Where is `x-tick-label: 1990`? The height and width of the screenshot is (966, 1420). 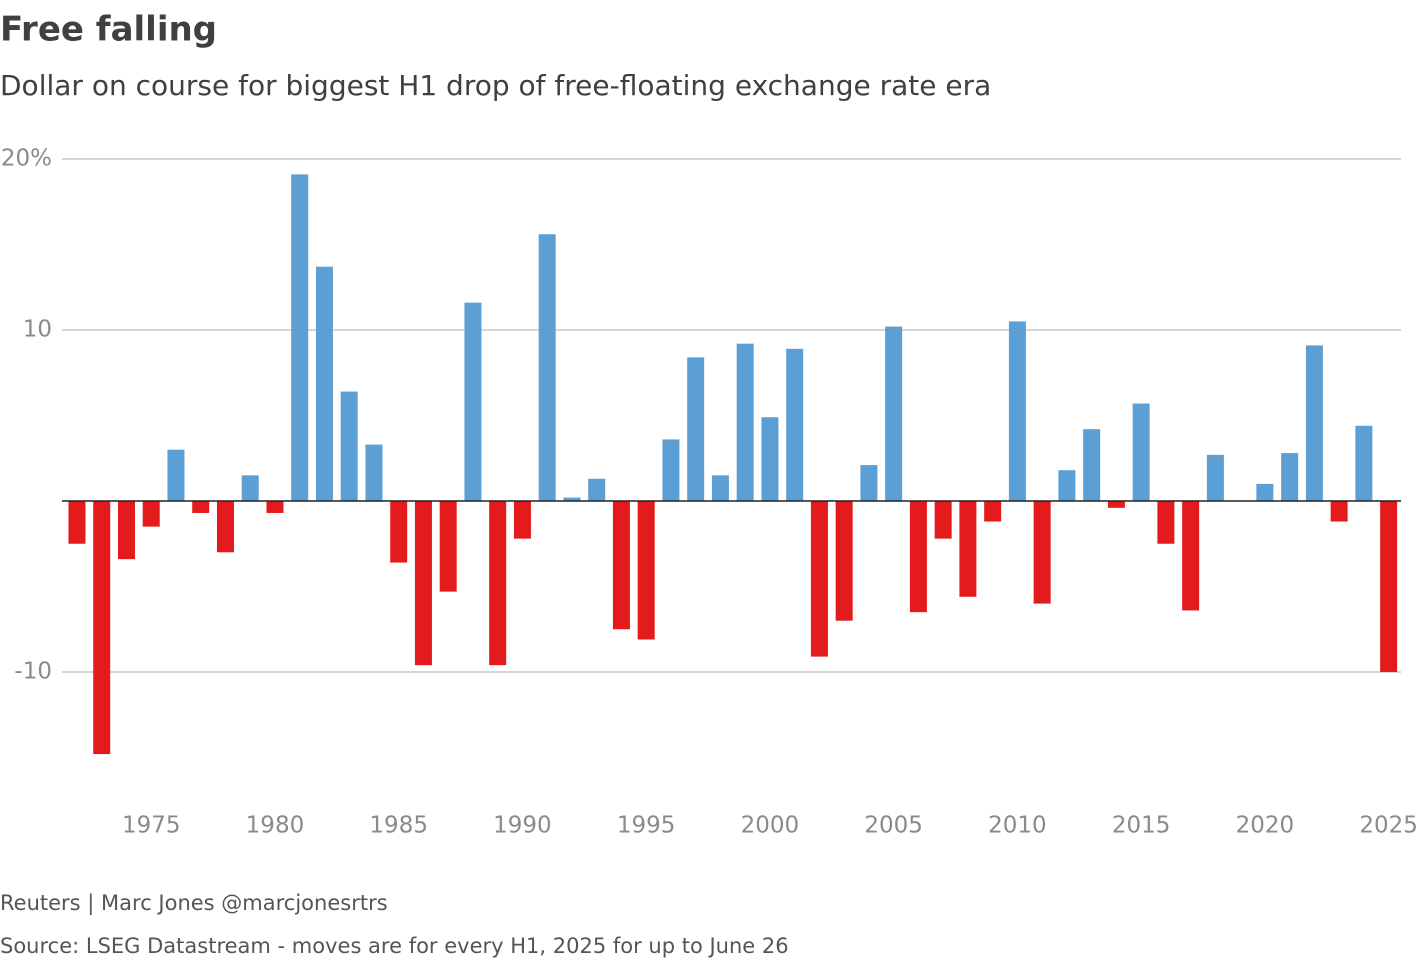 x-tick-label: 1990 is located at coordinates (522, 826).